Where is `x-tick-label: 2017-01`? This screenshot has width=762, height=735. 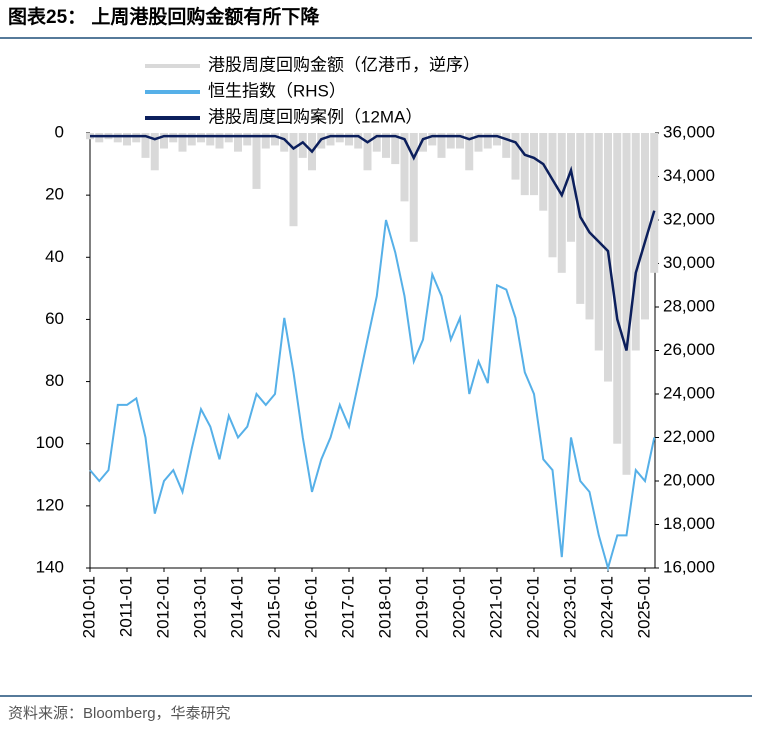 x-tick-label: 2017-01 is located at coordinates (347, 607).